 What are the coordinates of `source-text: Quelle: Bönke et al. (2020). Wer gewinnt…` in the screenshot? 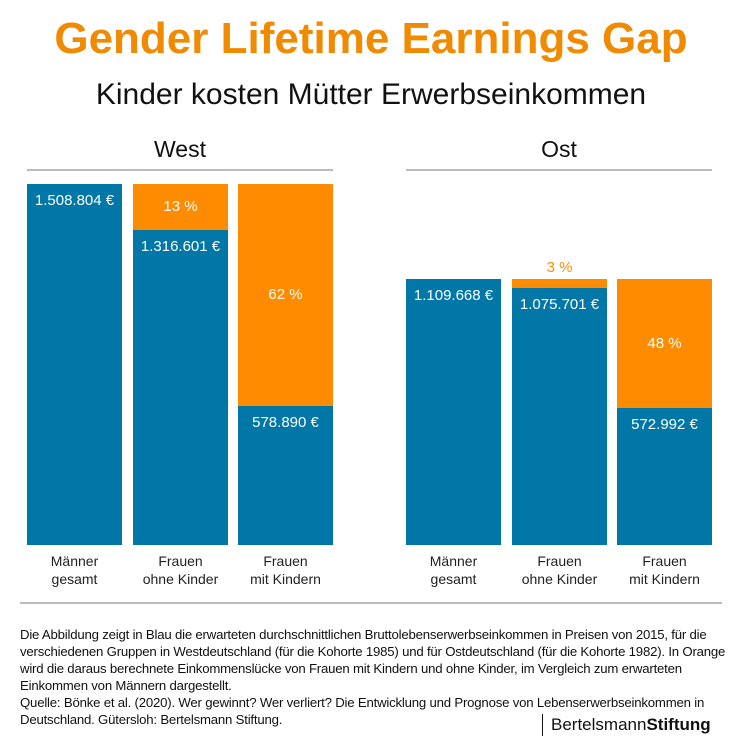 It's located at (362, 711).